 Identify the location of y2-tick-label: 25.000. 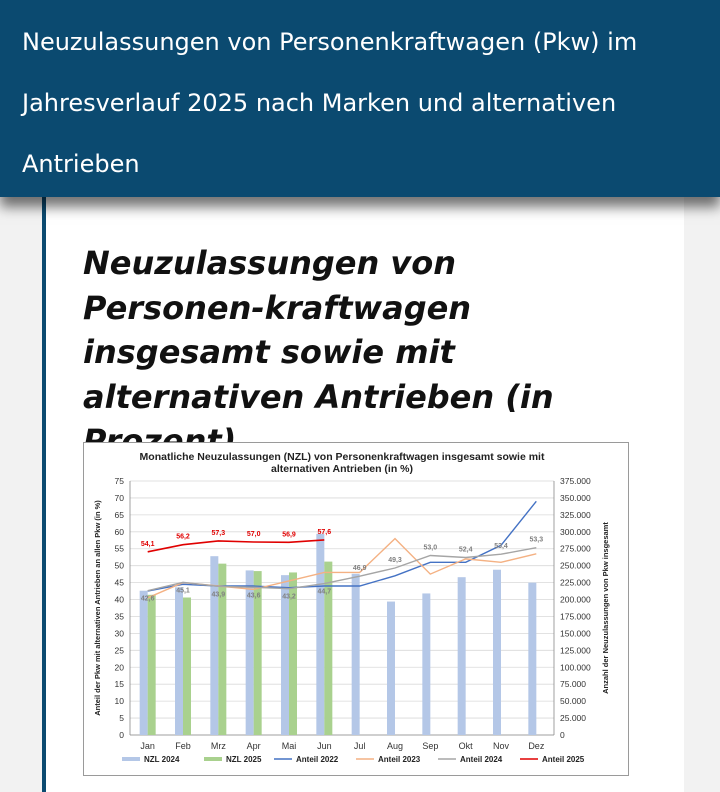
(573, 718).